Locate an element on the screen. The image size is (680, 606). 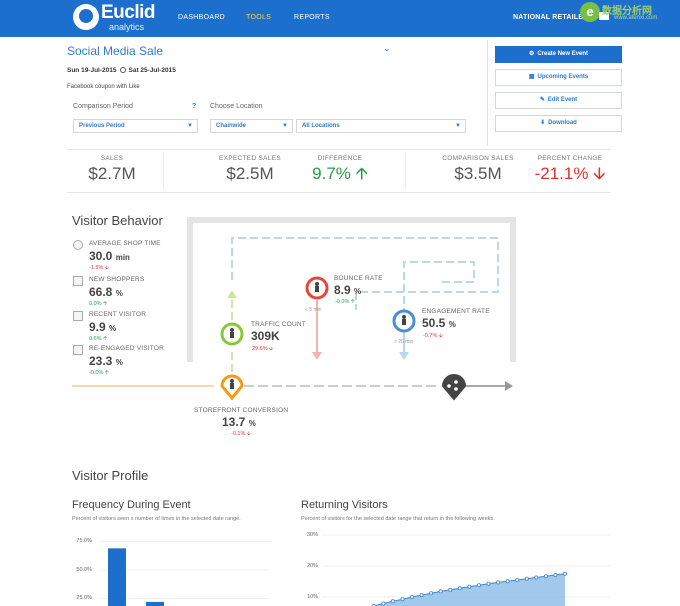
engagement-arrowhead is located at coordinates (404, 356).